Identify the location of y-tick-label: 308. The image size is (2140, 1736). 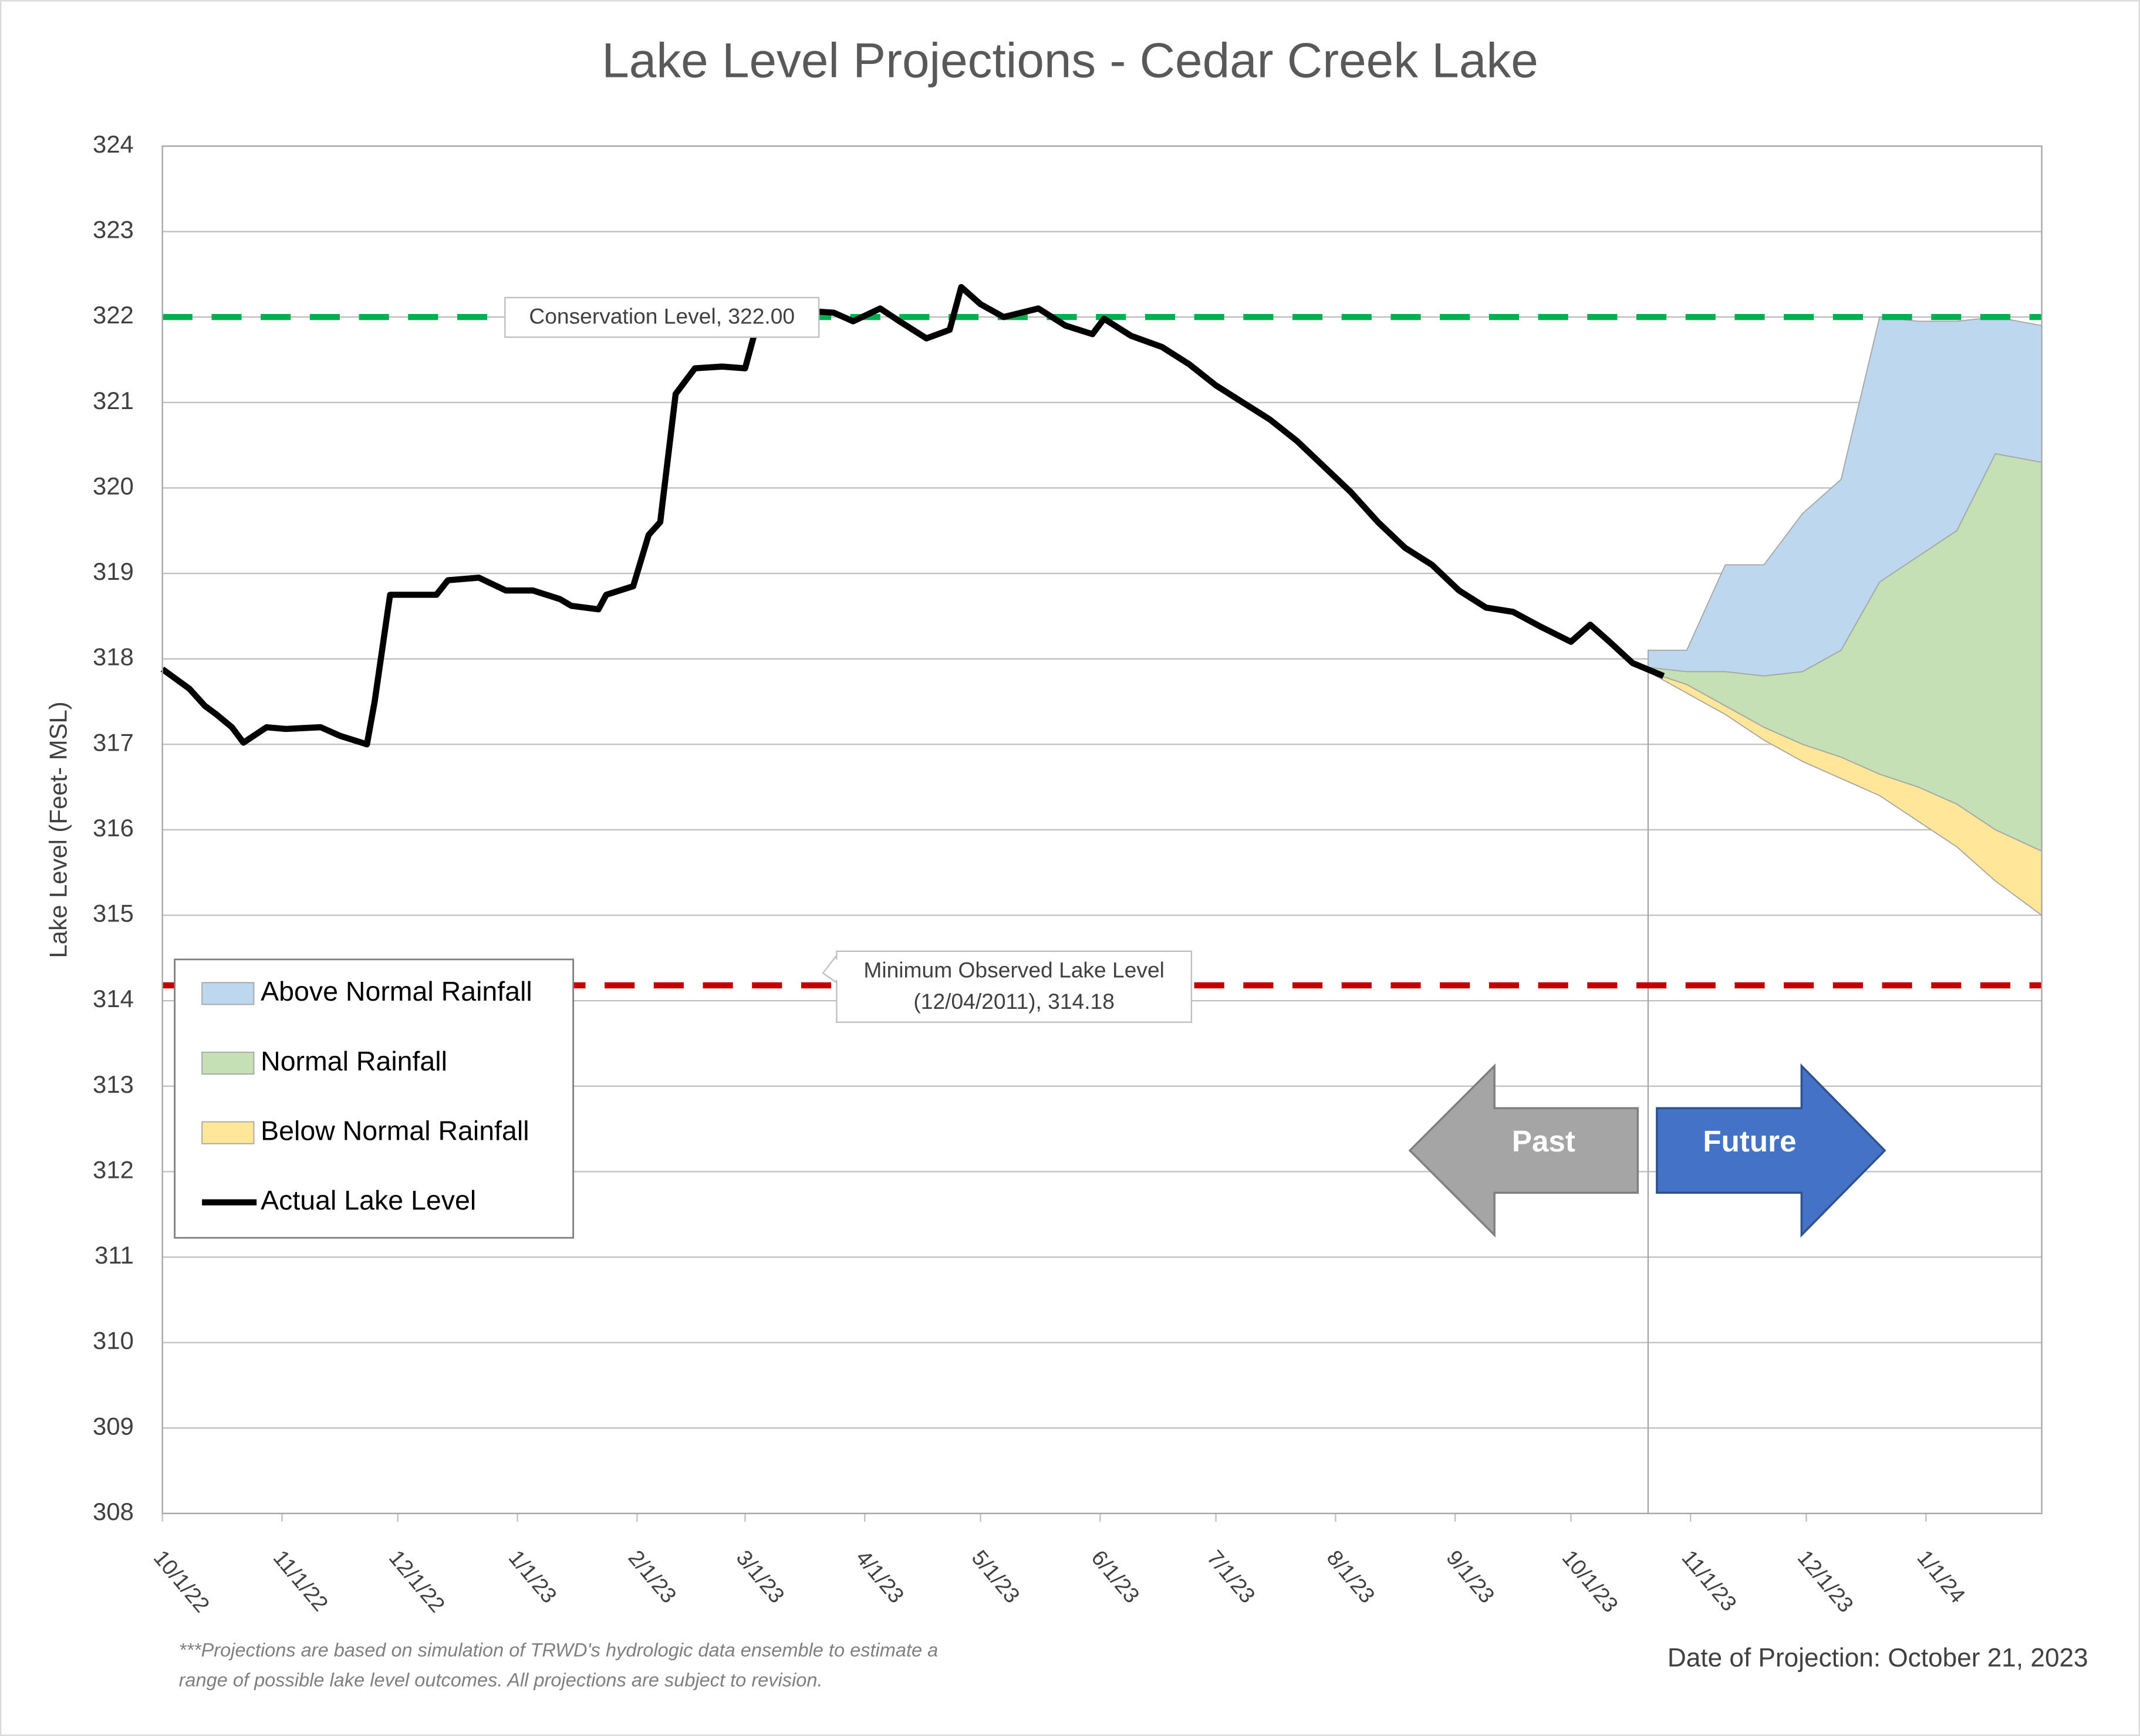
(113, 1512).